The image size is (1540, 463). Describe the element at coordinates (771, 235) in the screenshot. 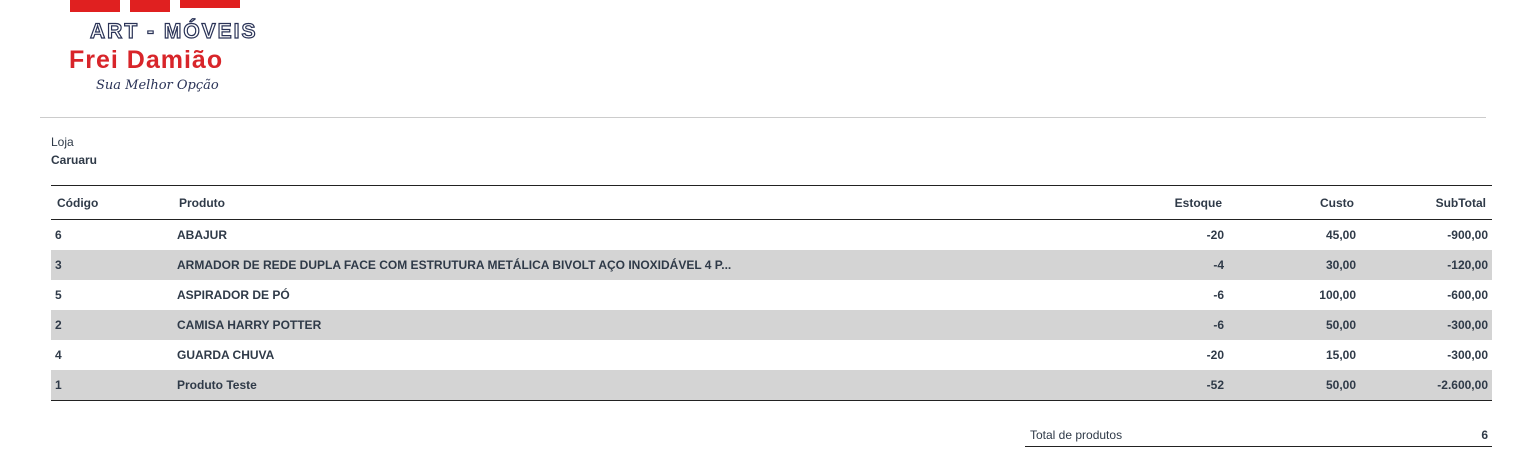

I see `table-row: 6 ABAJUR -20 45,00 -900,00` at that location.